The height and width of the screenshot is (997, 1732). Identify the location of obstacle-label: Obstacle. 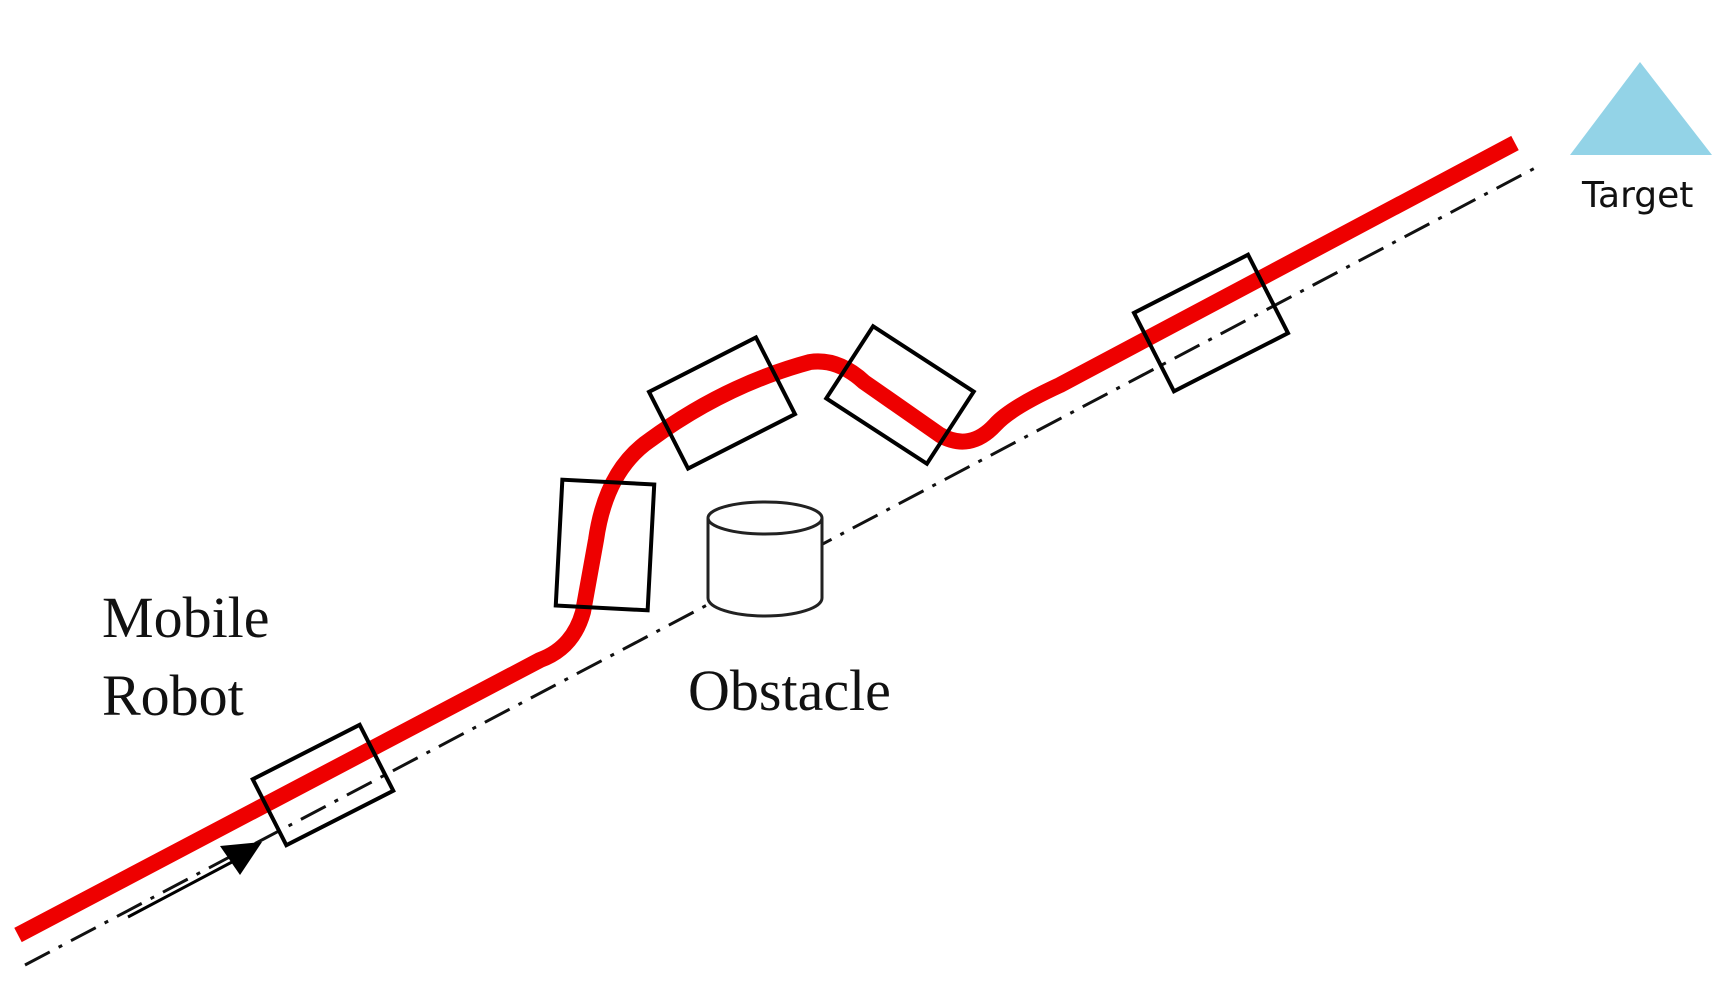
(789, 690).